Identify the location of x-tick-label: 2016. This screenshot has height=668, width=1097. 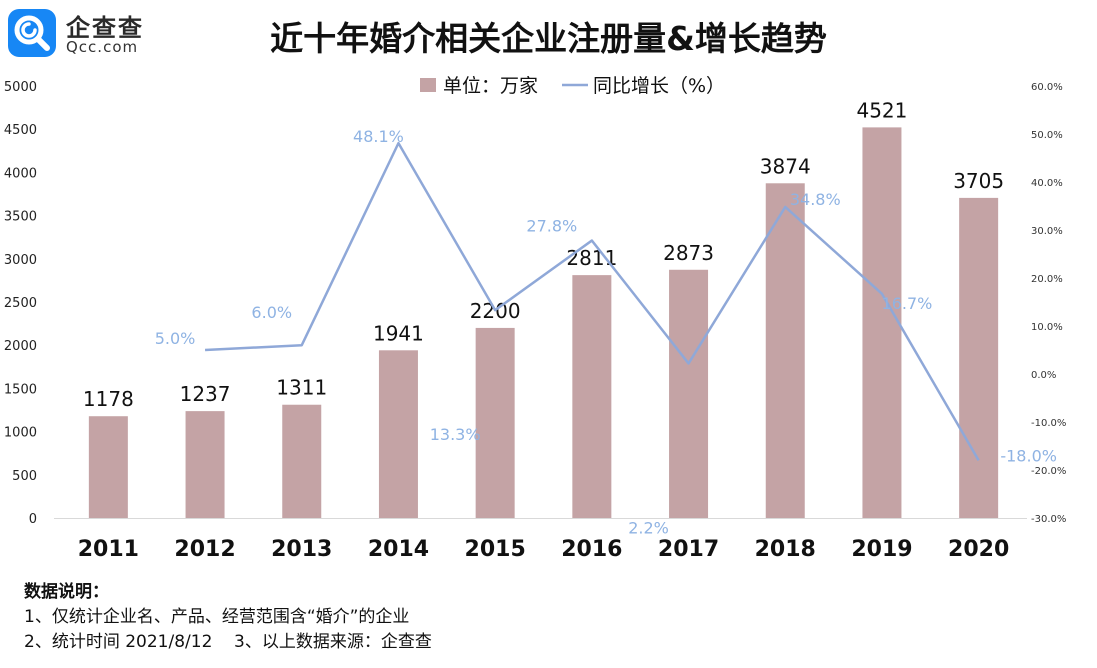
(591, 549).